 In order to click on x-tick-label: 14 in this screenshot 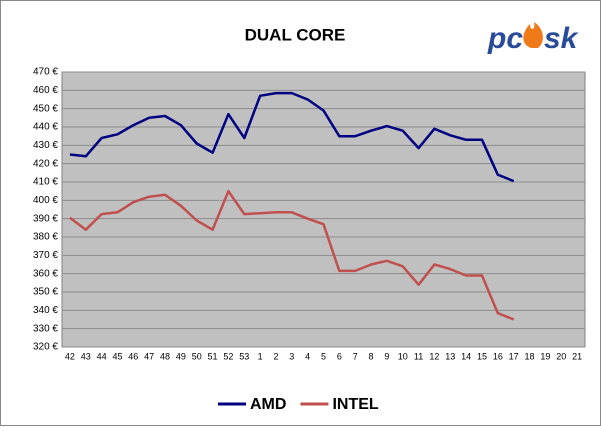, I will do `click(466, 356)`.